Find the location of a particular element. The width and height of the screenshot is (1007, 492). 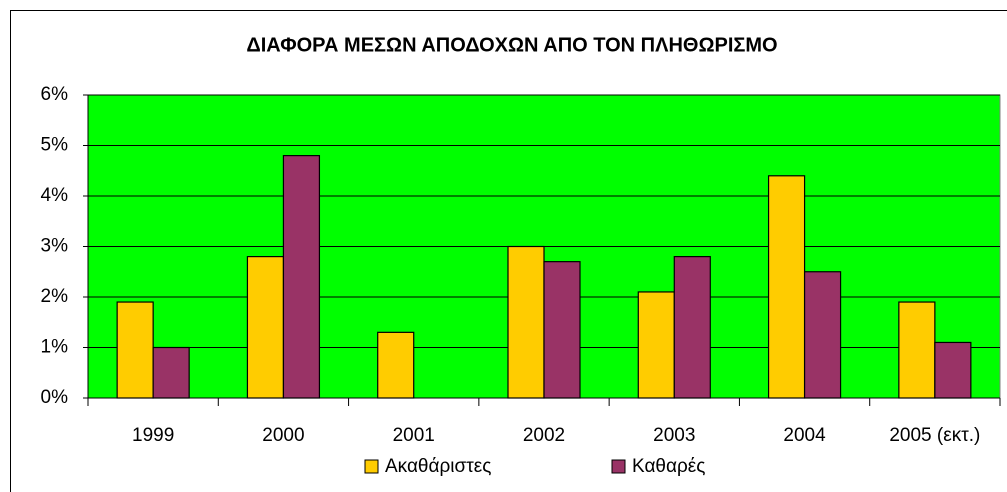

x-tick-label: 2003 is located at coordinates (674, 435).